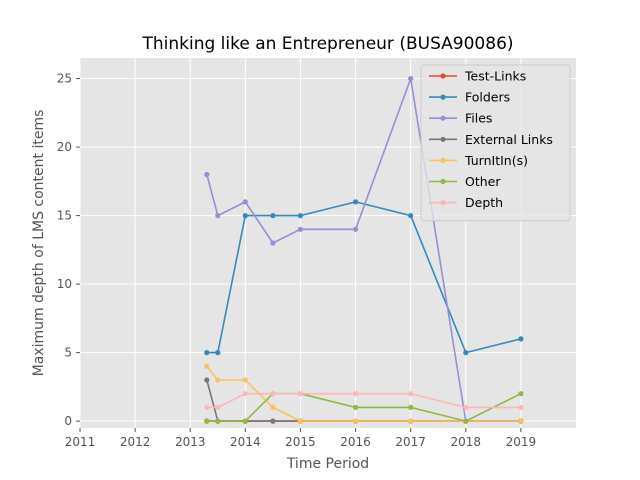 This screenshot has height=480, width=640. What do you see at coordinates (68, 353) in the screenshot?
I see `y-tick-label: 5` at bounding box center [68, 353].